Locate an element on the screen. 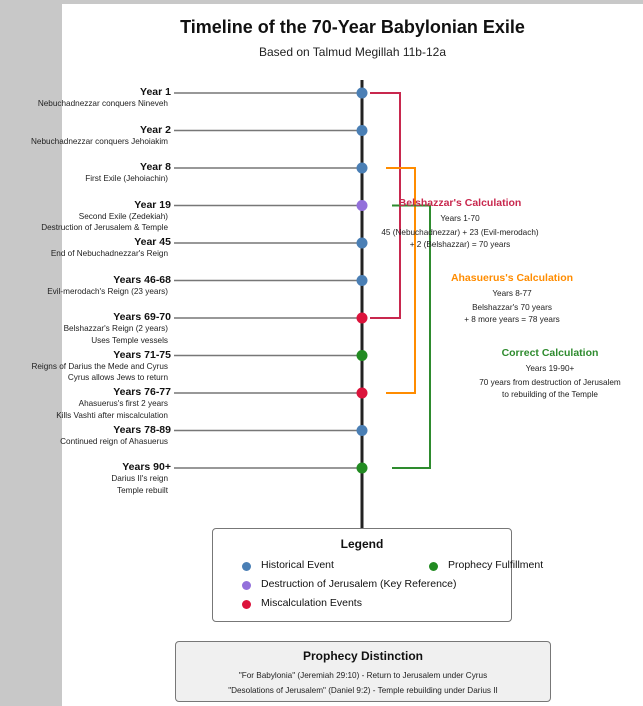 The height and width of the screenshot is (706, 643). calculation-line: 70 years from destruction of Jerusalem is located at coordinates (550, 382).